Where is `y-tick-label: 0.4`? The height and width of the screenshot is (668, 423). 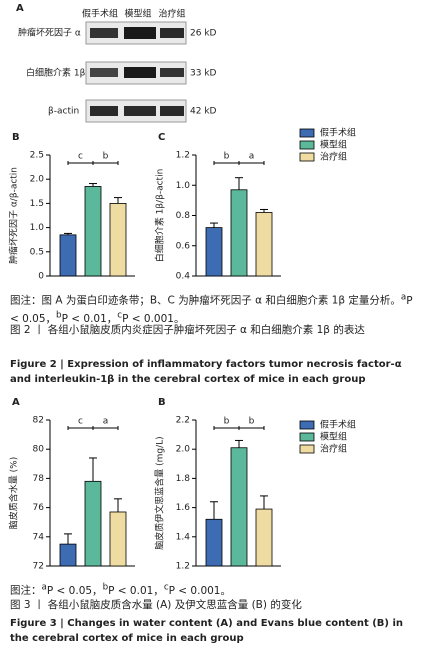
y-tick-label: 0.4 is located at coordinates (183, 277).